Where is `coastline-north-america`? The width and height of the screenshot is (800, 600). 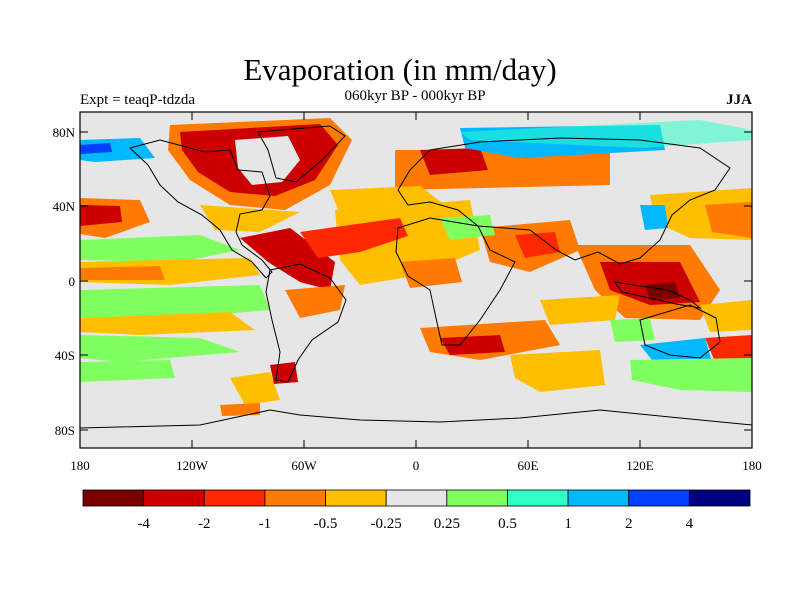 coastline-north-america is located at coordinates (201, 209).